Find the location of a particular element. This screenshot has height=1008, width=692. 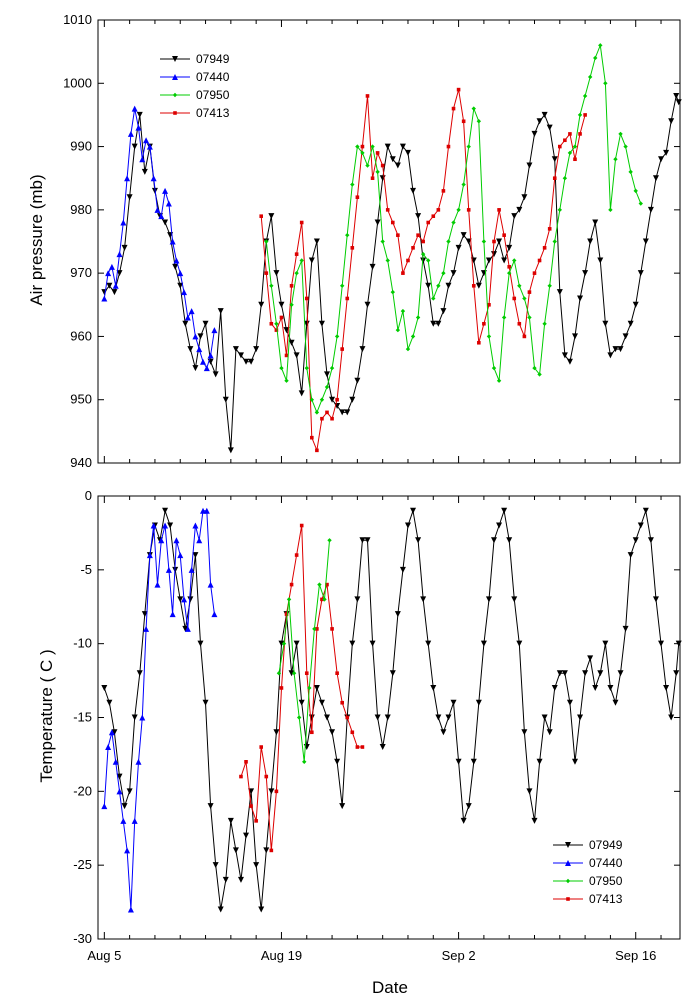

legend-label: 07440 is located at coordinates (606, 863).